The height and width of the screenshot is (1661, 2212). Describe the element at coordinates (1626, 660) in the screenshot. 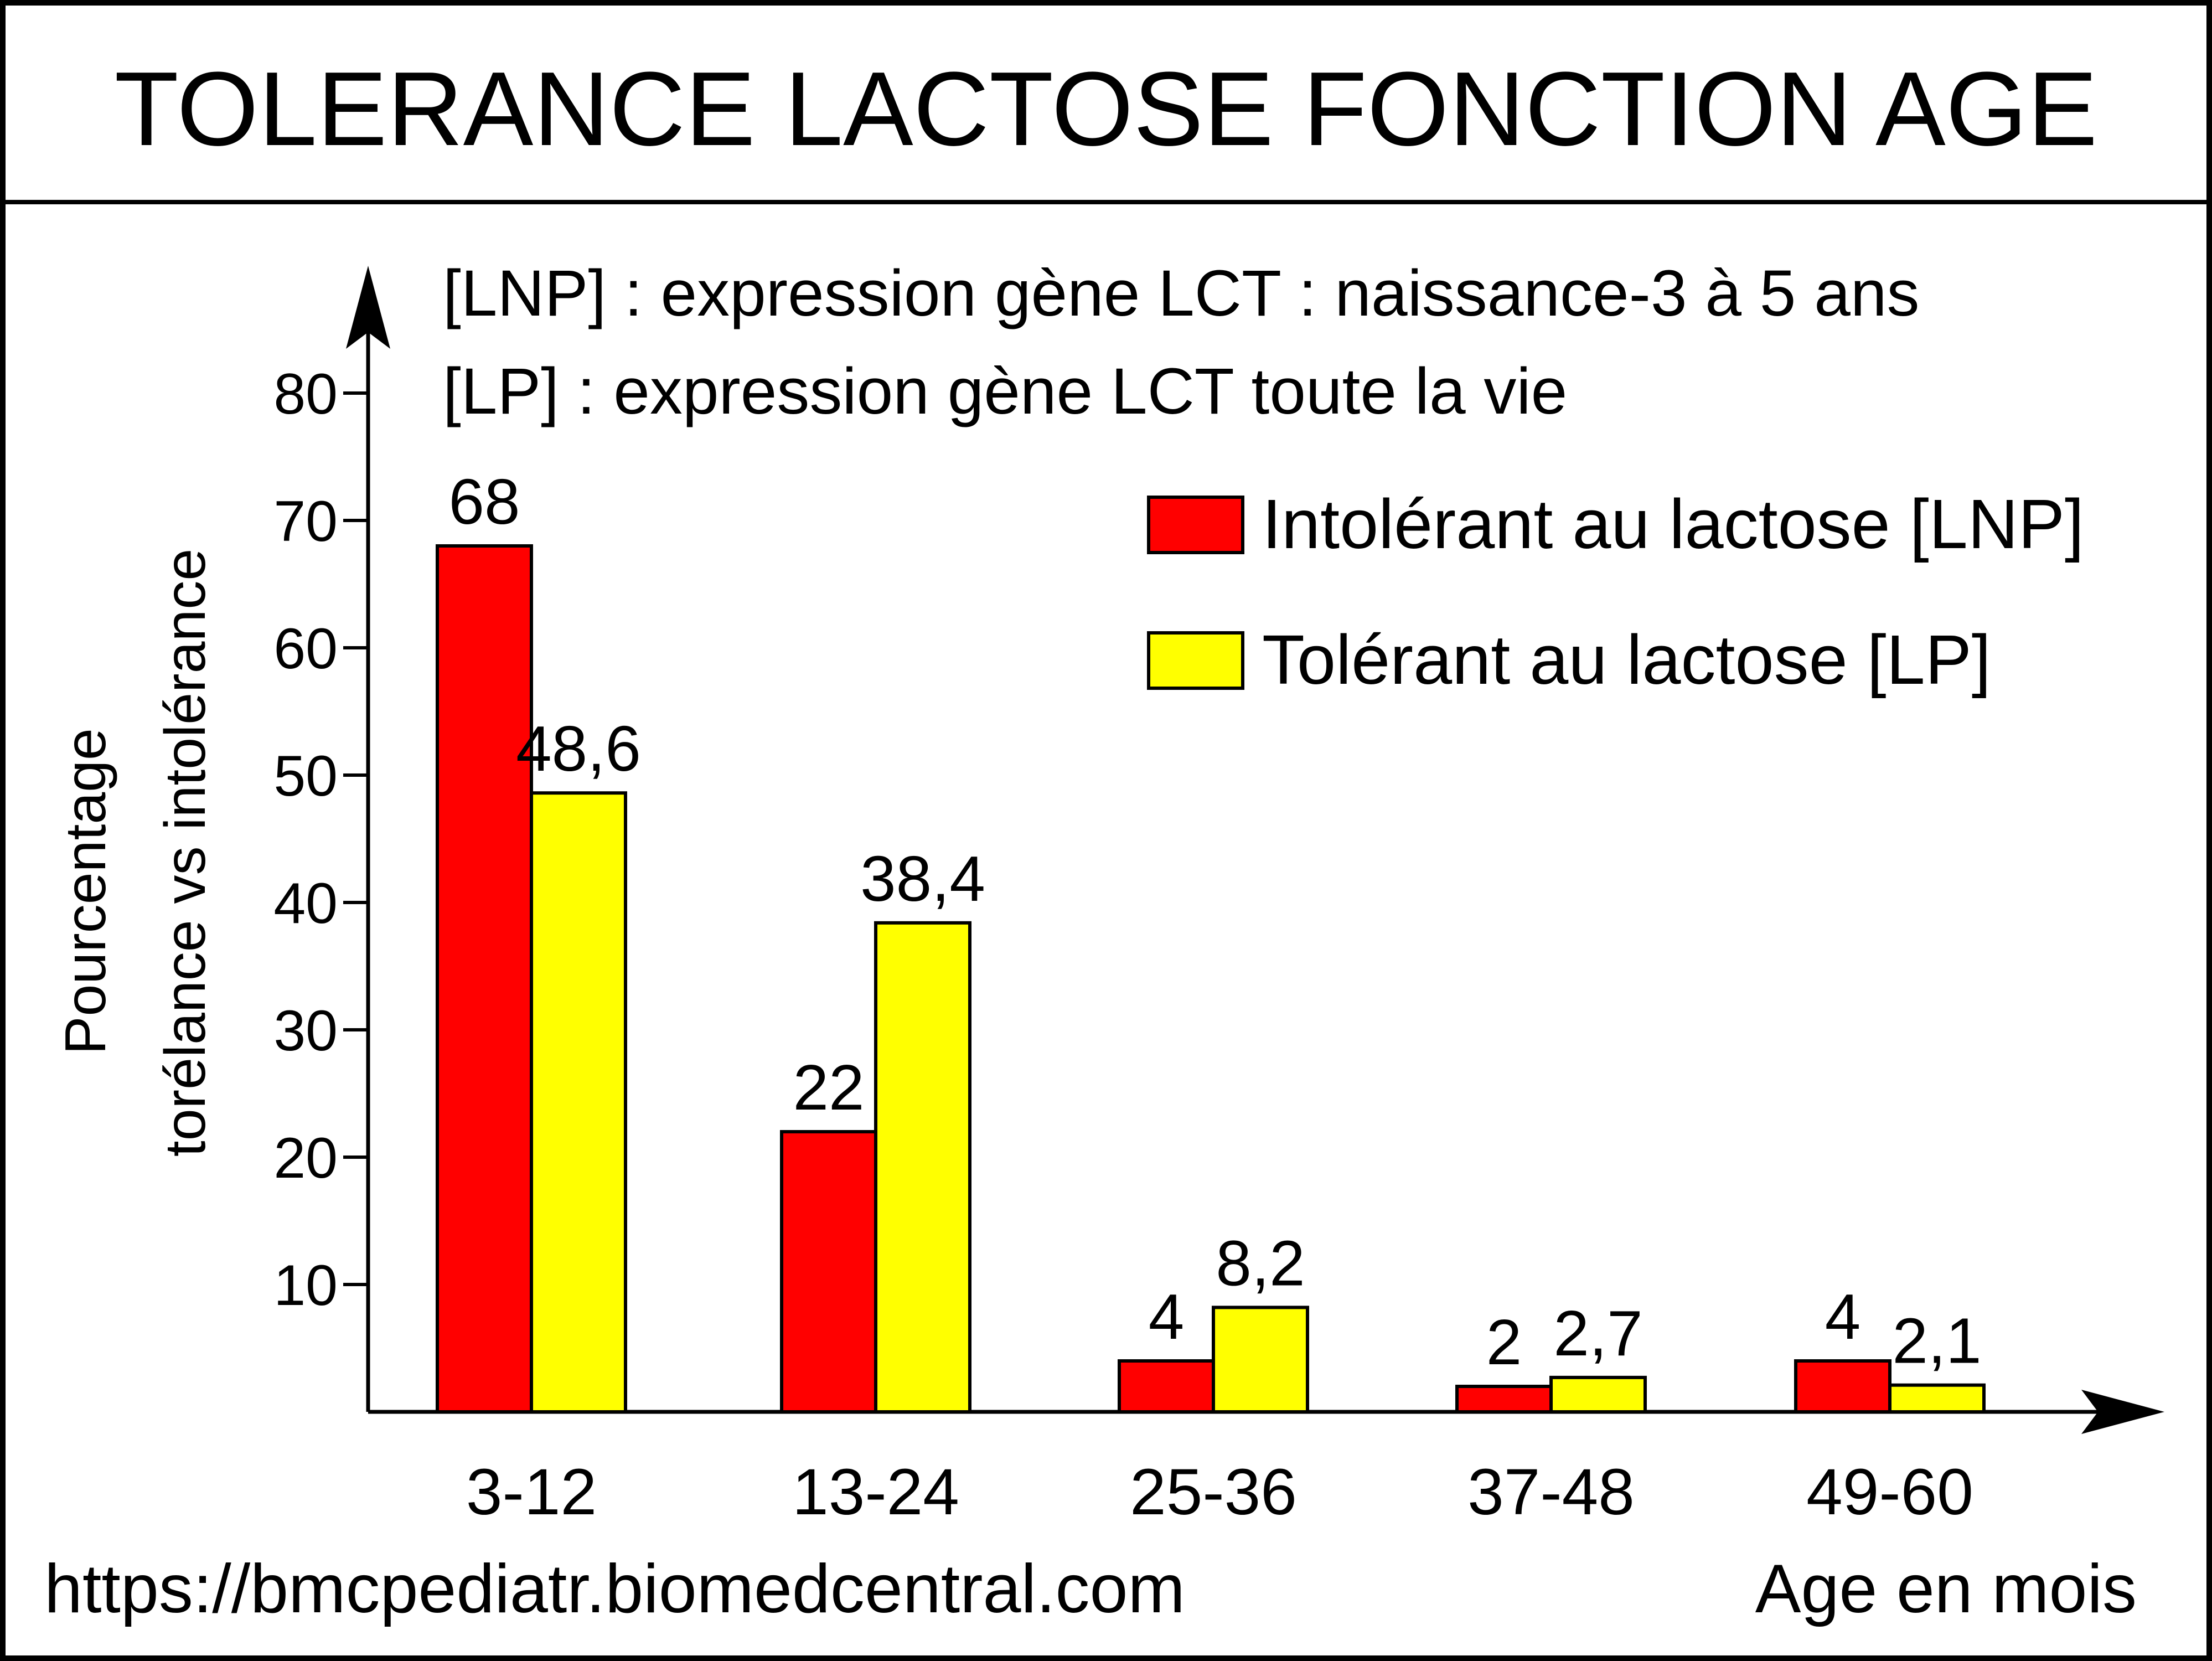

I see `legend-label-lp: Tolérant au lactose [LP]` at that location.